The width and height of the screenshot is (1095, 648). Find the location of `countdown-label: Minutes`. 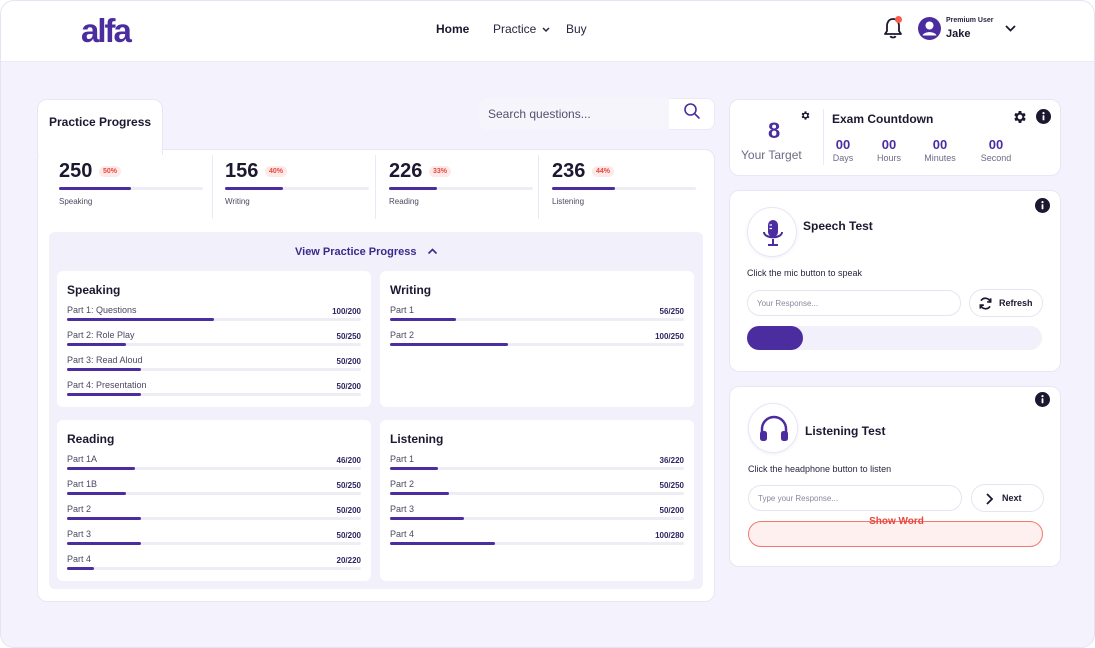

countdown-label: Minutes is located at coordinates (940, 158).